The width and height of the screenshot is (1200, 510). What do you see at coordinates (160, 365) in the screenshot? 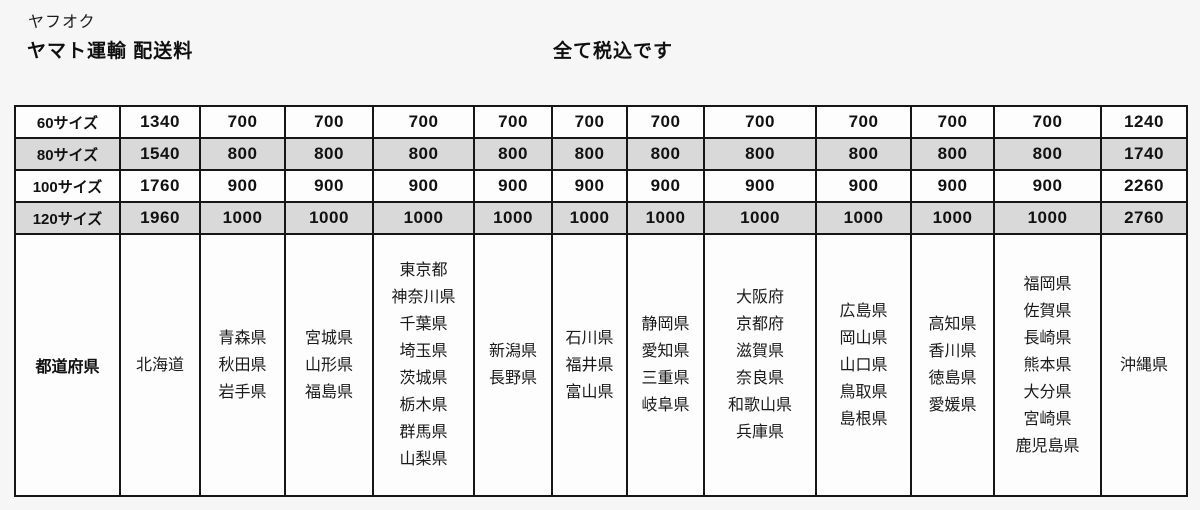
I see `prefecture-cell: 北海道` at bounding box center [160, 365].